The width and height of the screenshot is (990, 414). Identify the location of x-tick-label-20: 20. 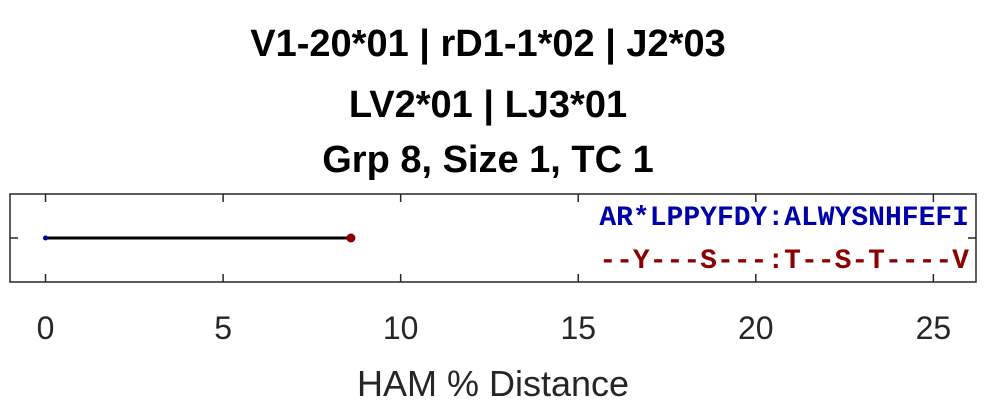
(756, 328).